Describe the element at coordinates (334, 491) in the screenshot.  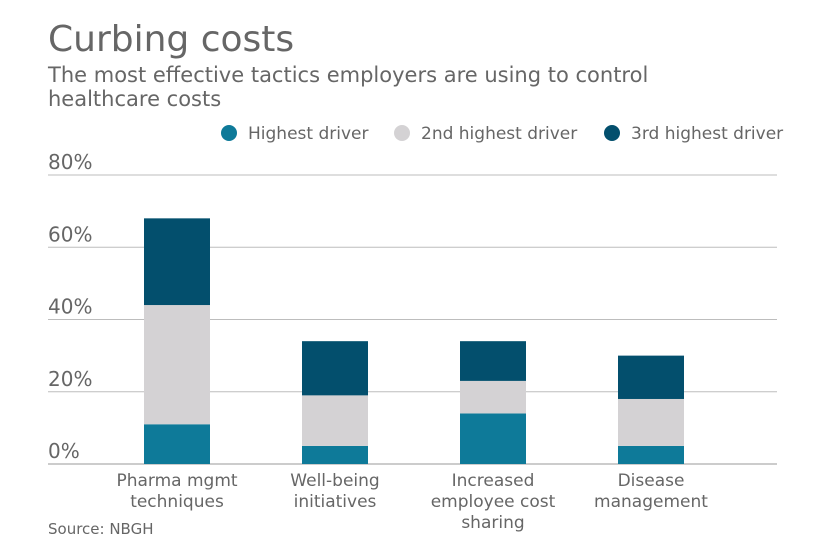
I see `x-tick-label: Well-being initiatives` at that location.